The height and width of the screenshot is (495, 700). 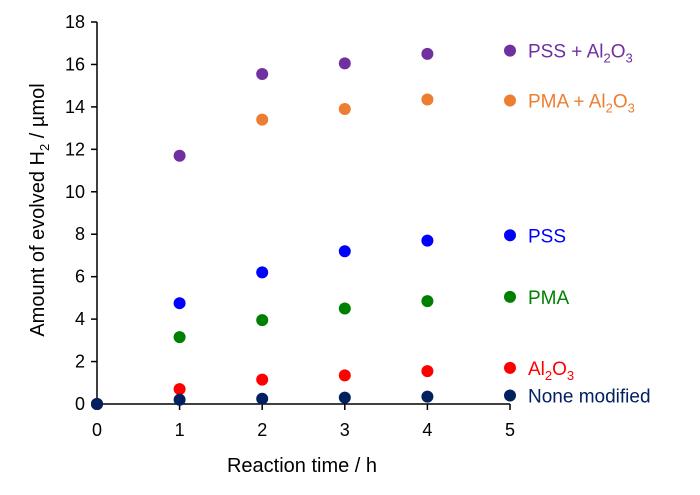 I want to click on x-tick-label: 1, so click(x=180, y=430).